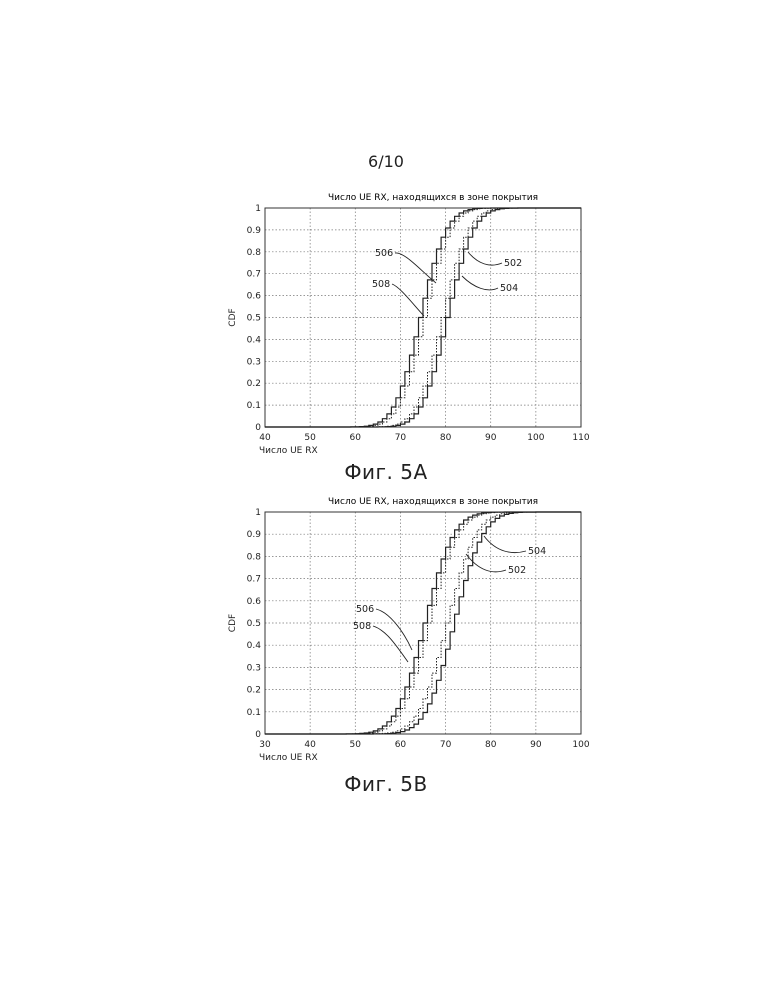 The width and height of the screenshot is (772, 999). What do you see at coordinates (423, 317) in the screenshot?
I see `series-508-line` at bounding box center [423, 317].